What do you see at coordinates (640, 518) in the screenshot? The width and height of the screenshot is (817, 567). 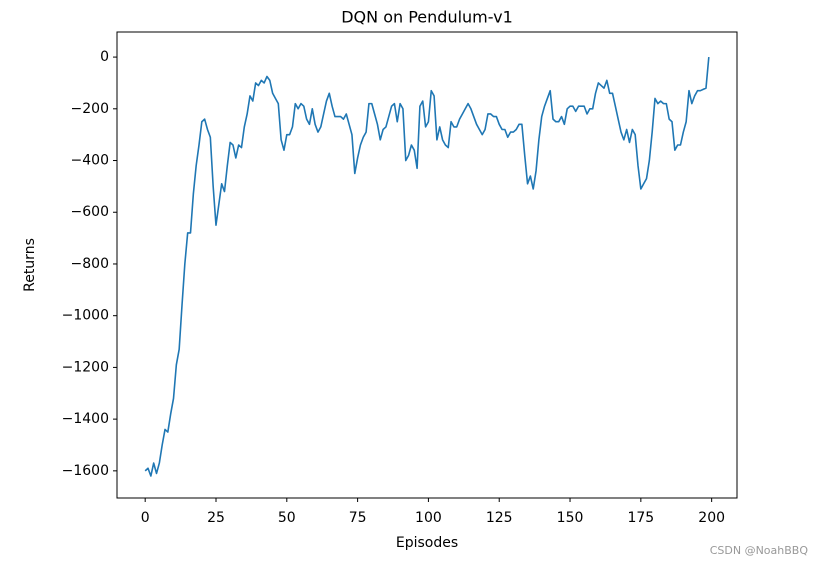 I see `x-tick-label: 175` at bounding box center [640, 518].